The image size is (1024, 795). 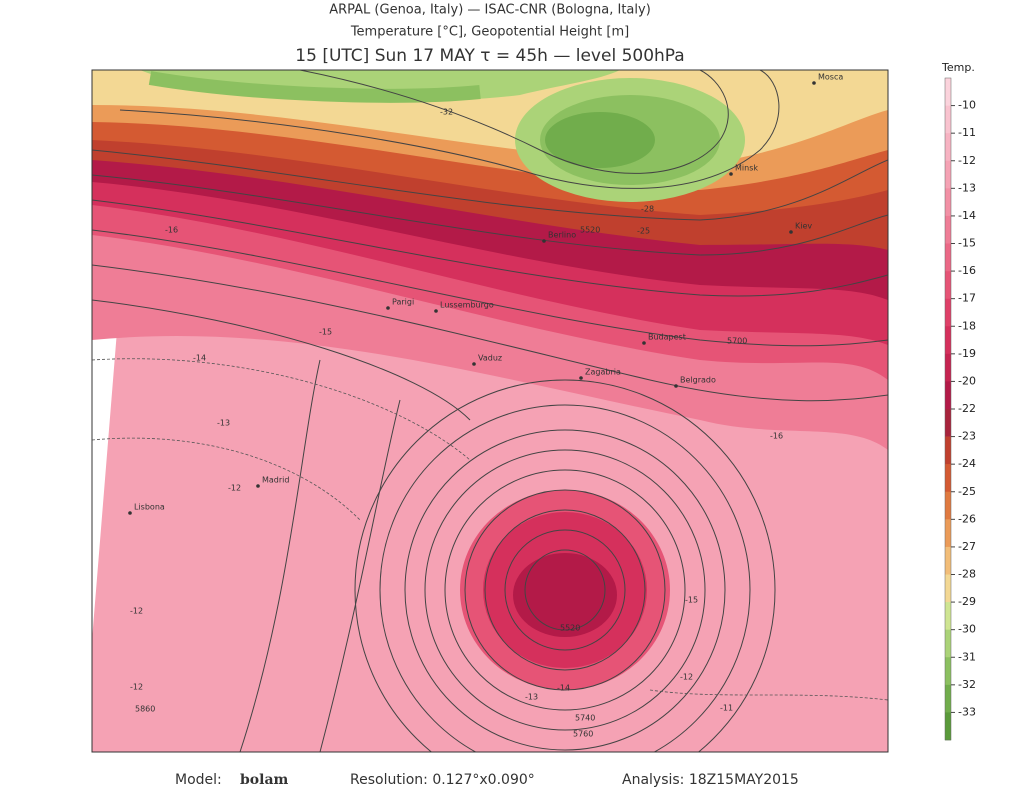 What do you see at coordinates (830, 77) in the screenshot?
I see `city-label: Mosca` at bounding box center [830, 77].